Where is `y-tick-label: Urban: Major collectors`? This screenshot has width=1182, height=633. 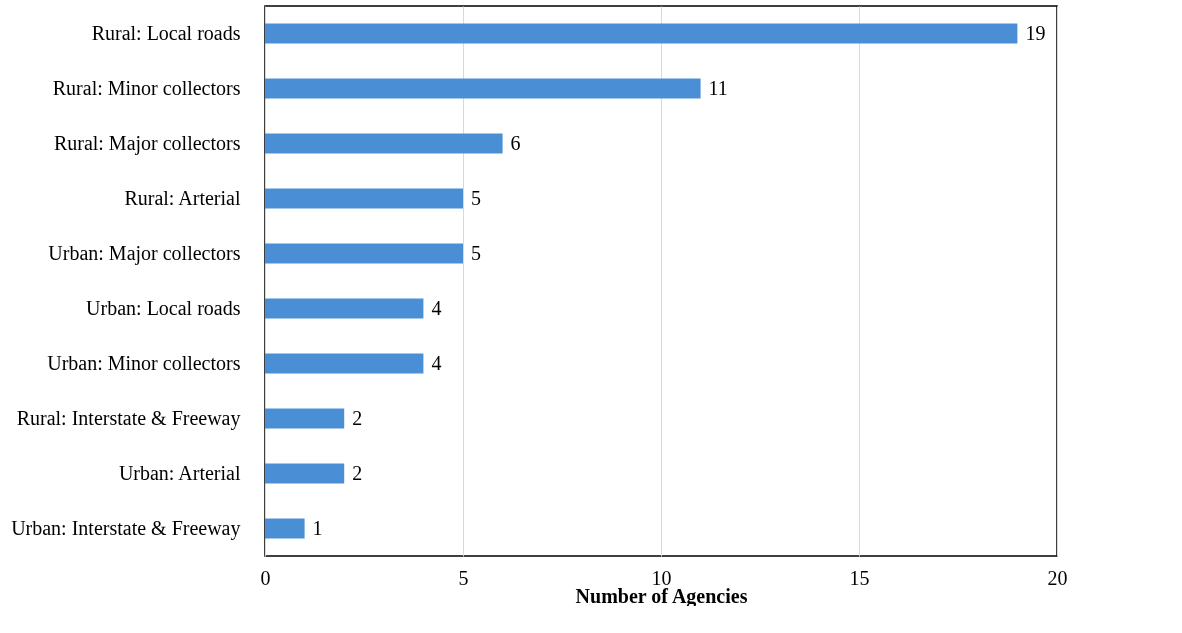
y-tick-label: Urban: Major collectors is located at coordinates (144, 253).